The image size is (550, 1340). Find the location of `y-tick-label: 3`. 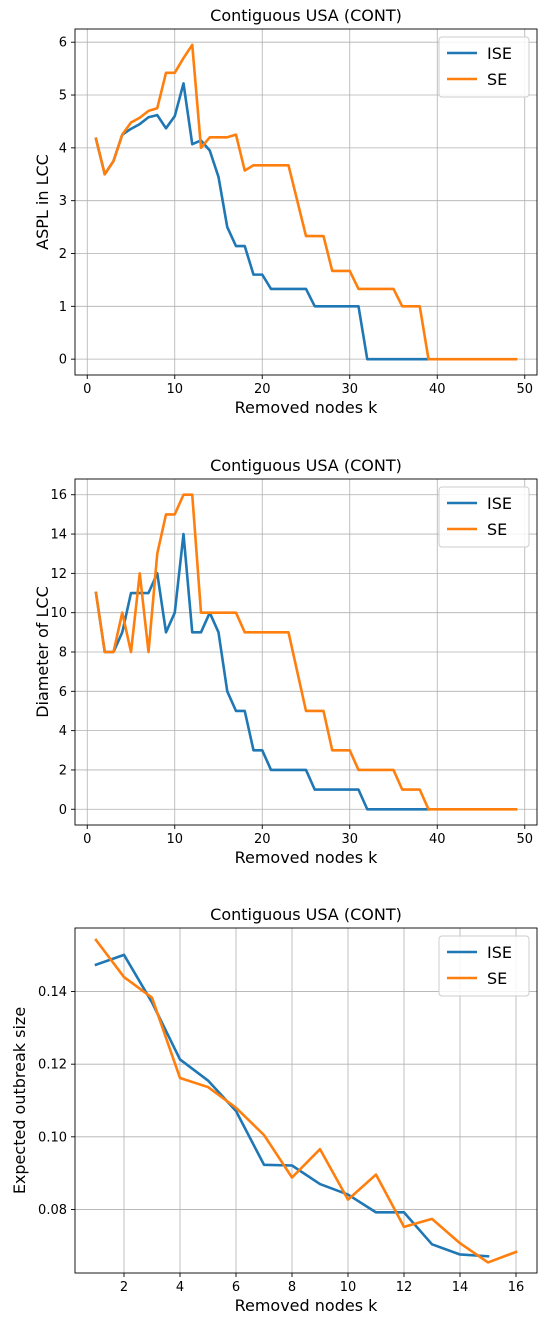

y-tick-label: 3 is located at coordinates (63, 201).